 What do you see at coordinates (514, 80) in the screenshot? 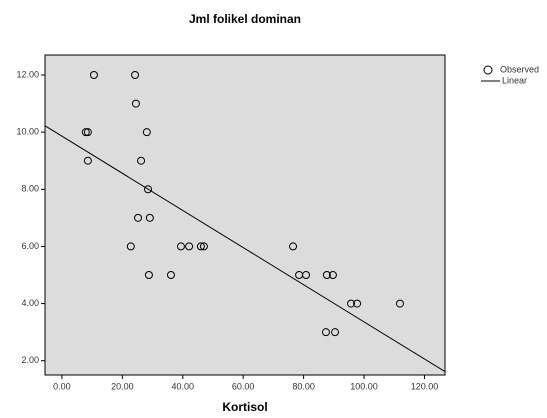
I see `legend-label: Linear` at bounding box center [514, 80].